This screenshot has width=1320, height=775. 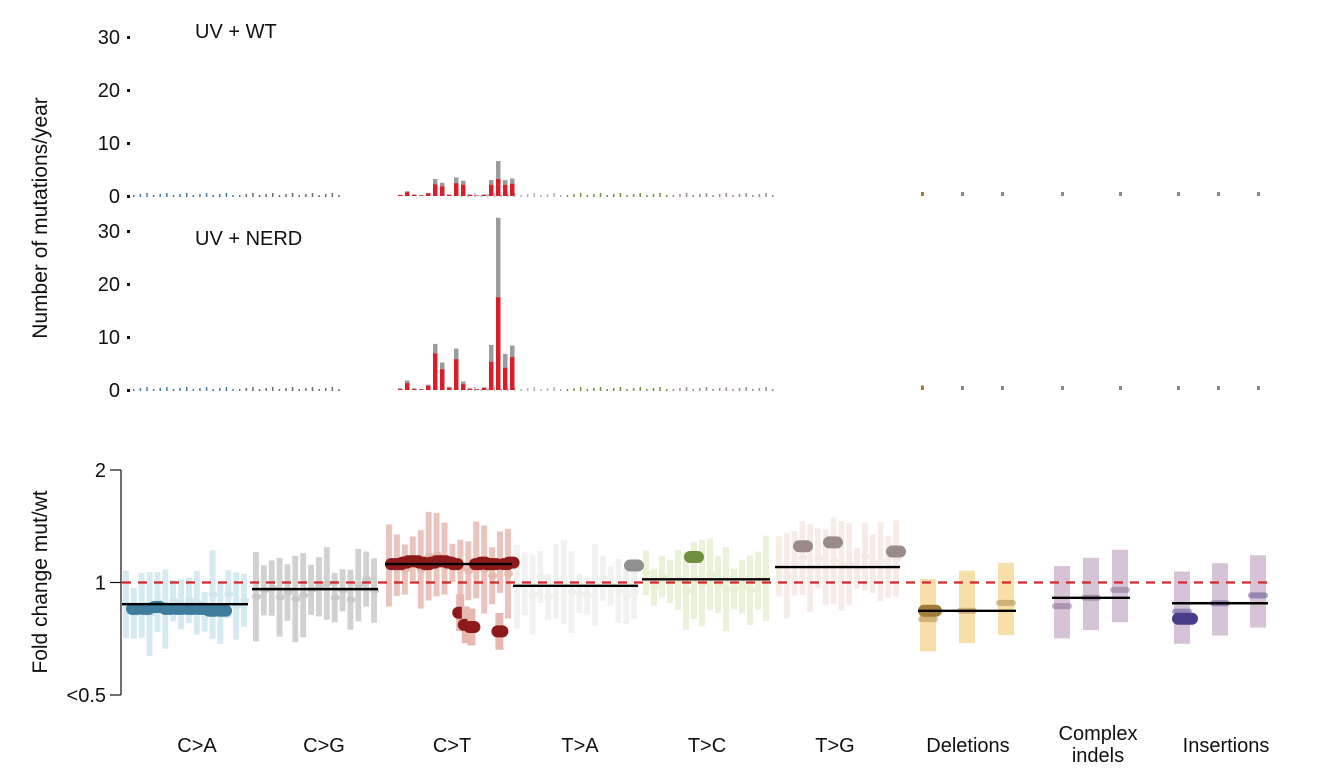 I want to click on top-y-axis-title: Number of mutations/year, so click(x=40, y=218).